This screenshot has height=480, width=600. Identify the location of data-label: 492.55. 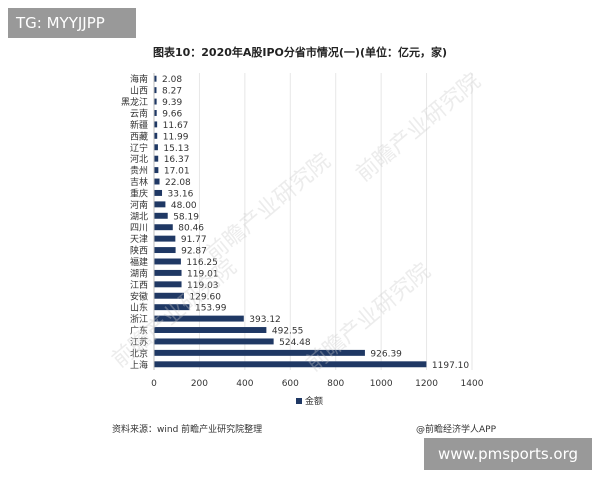
(288, 332).